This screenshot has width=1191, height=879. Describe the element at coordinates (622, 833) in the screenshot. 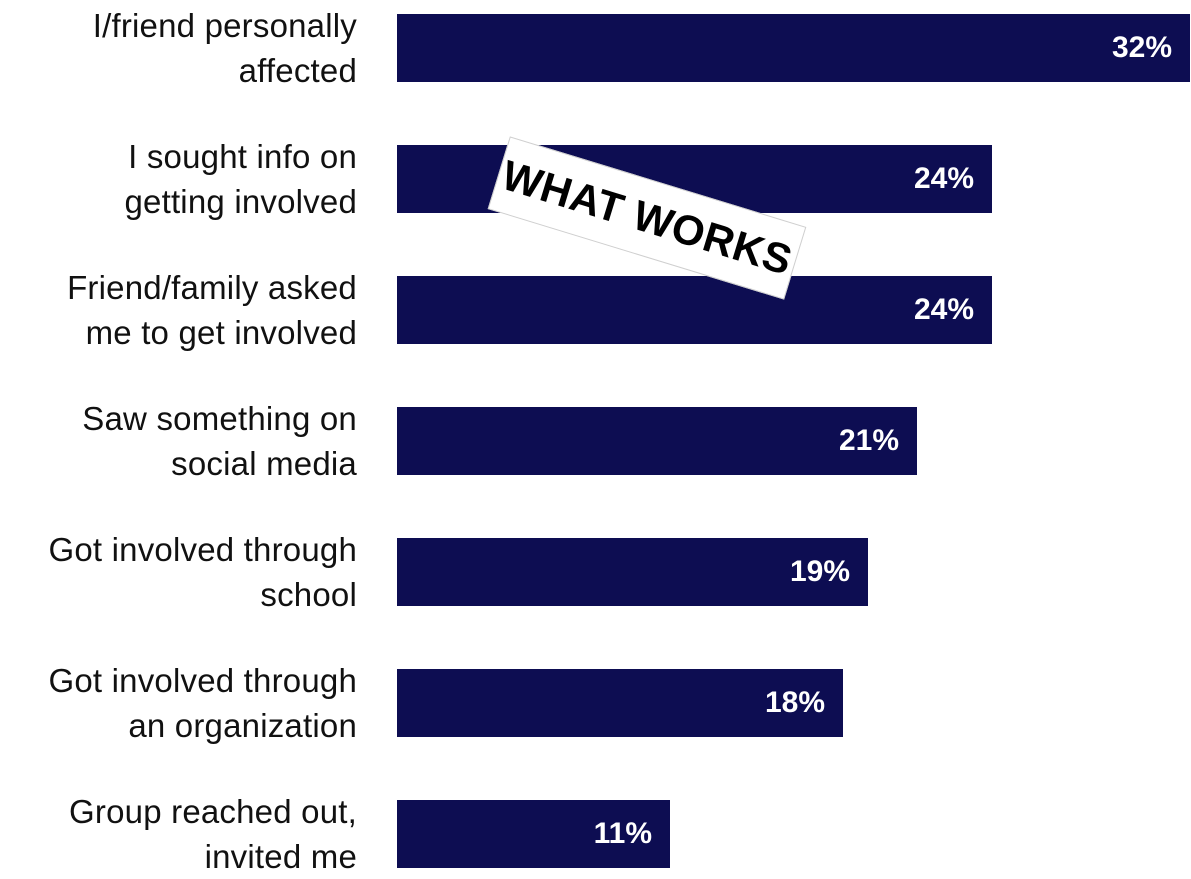

I see `bar-value-label: 11%` at that location.